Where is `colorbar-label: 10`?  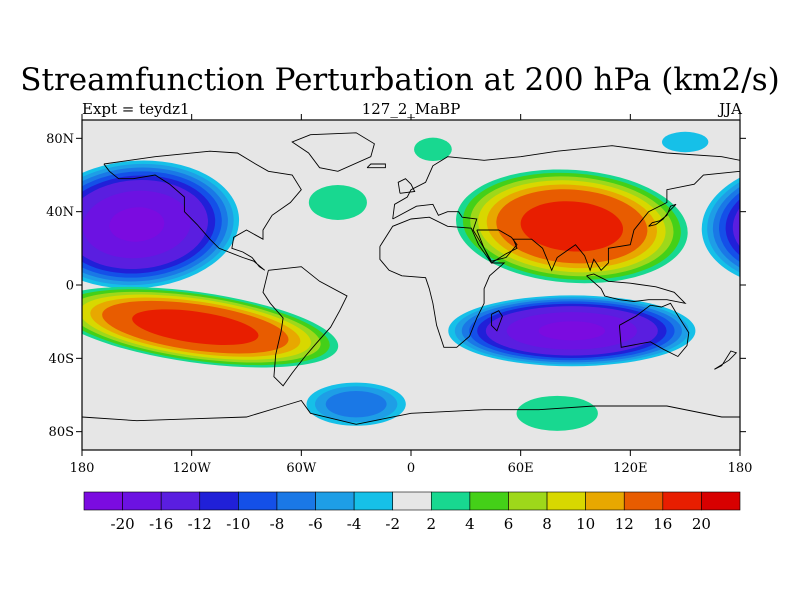 colorbar-label: 10 is located at coordinates (585, 524).